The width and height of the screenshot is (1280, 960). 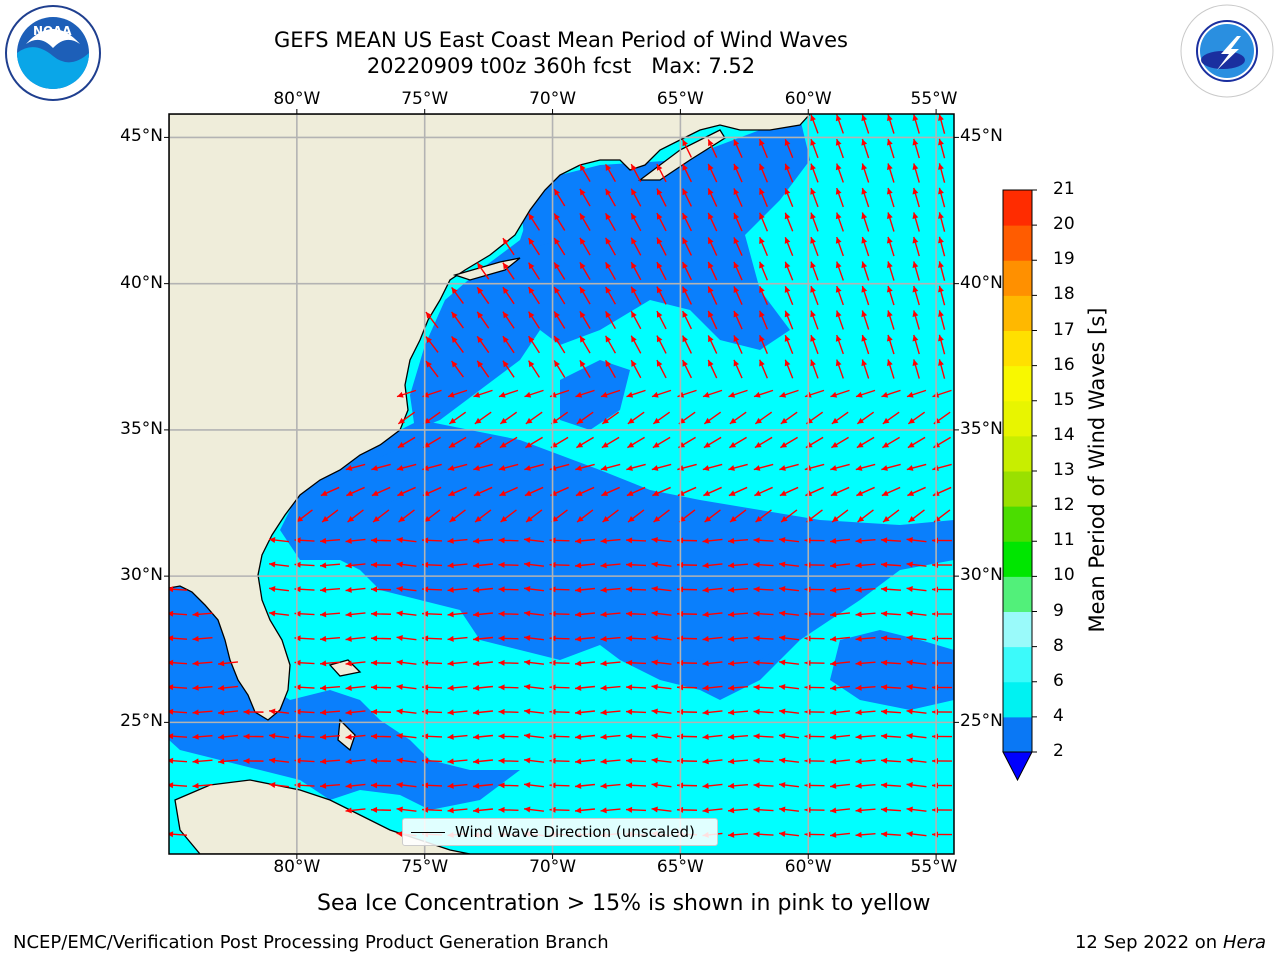 I want to click on lon-label-bottom: 60°W, so click(x=808, y=867).